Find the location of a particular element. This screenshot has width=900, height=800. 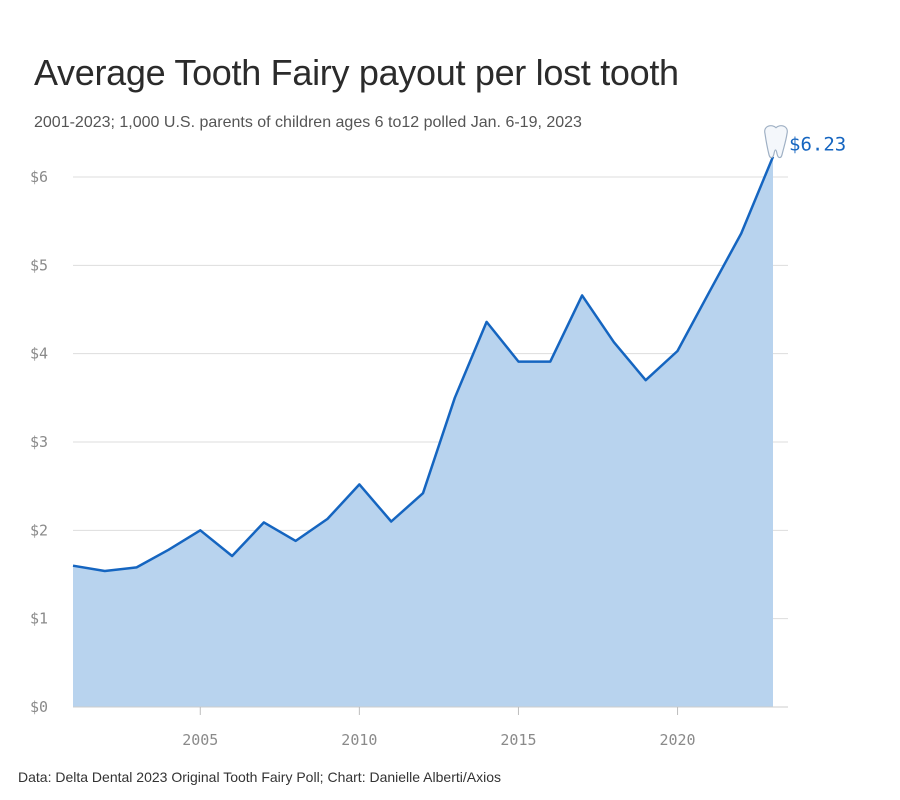

y-tick-label: $5 is located at coordinates (39, 265).